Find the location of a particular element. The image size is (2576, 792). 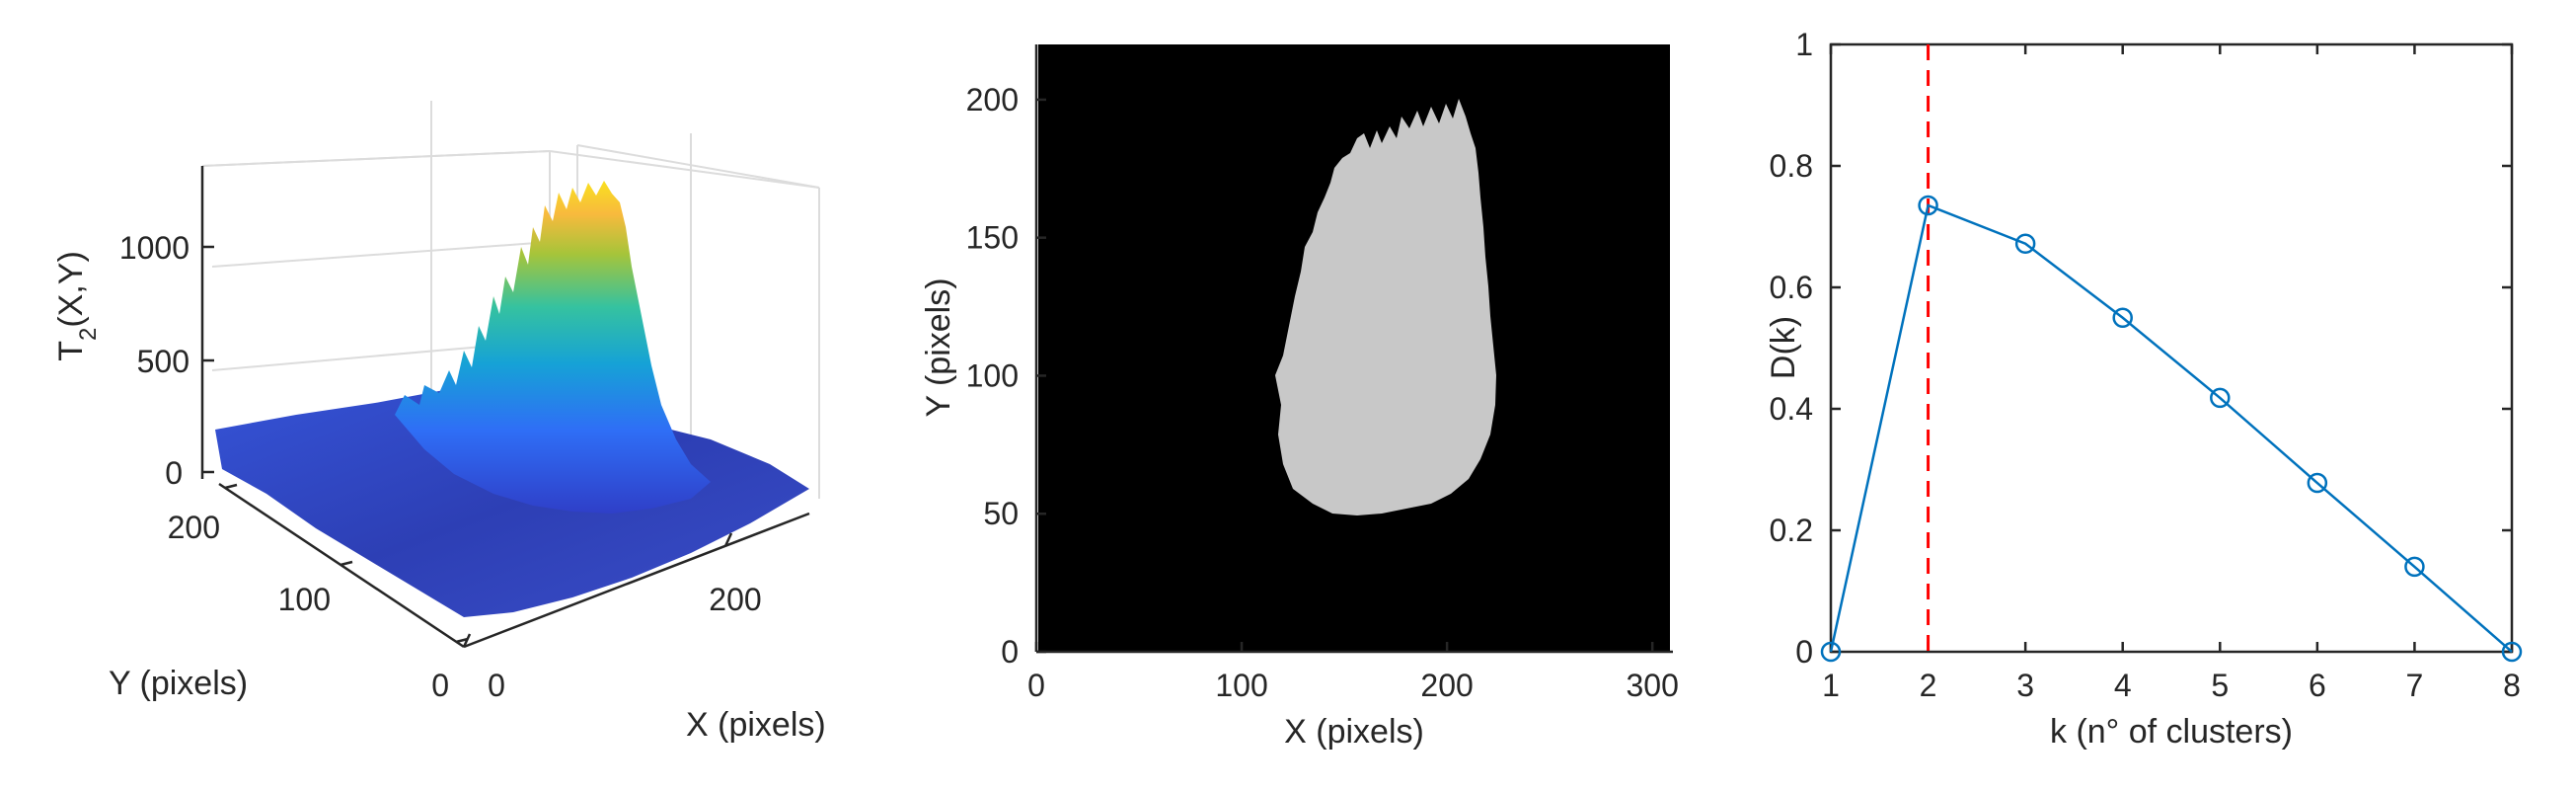

y-tick-label: 0.2 is located at coordinates (1792, 530).